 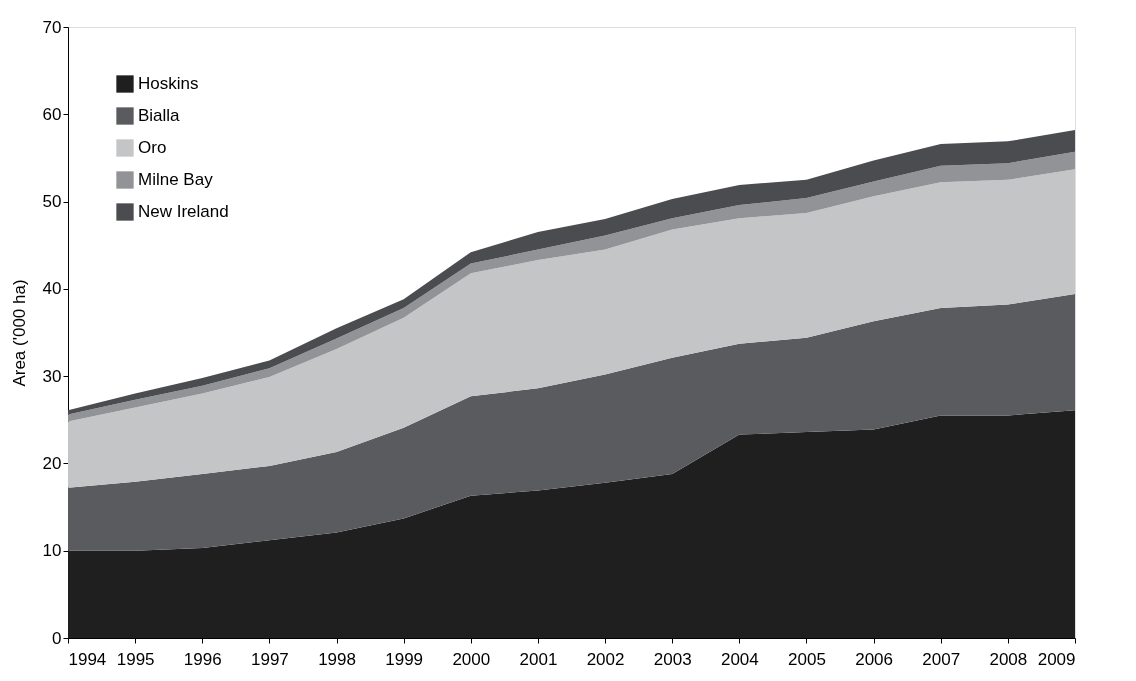 What do you see at coordinates (404, 659) in the screenshot?
I see `x-tick-label: 1999` at bounding box center [404, 659].